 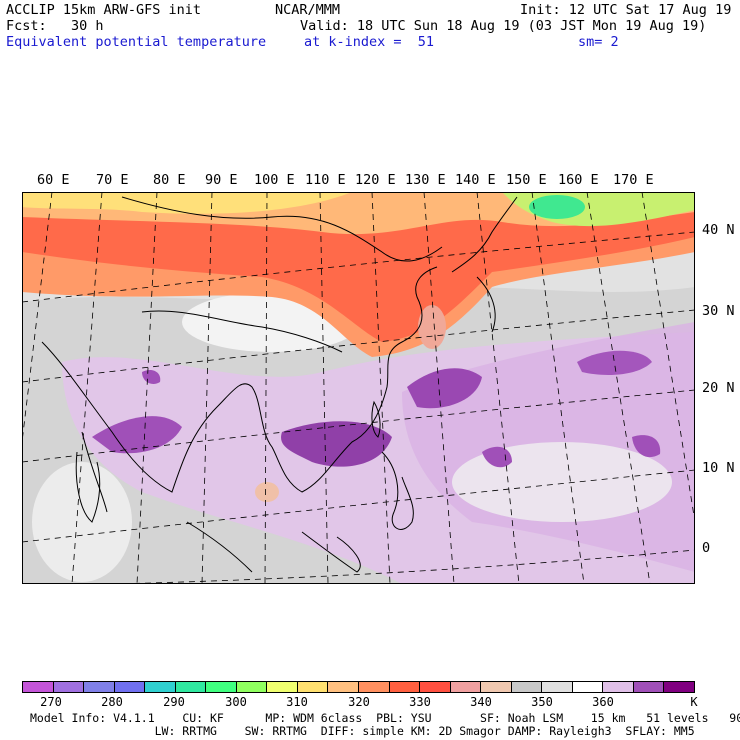 I want to click on lon-label: 170 E, so click(x=633, y=180).